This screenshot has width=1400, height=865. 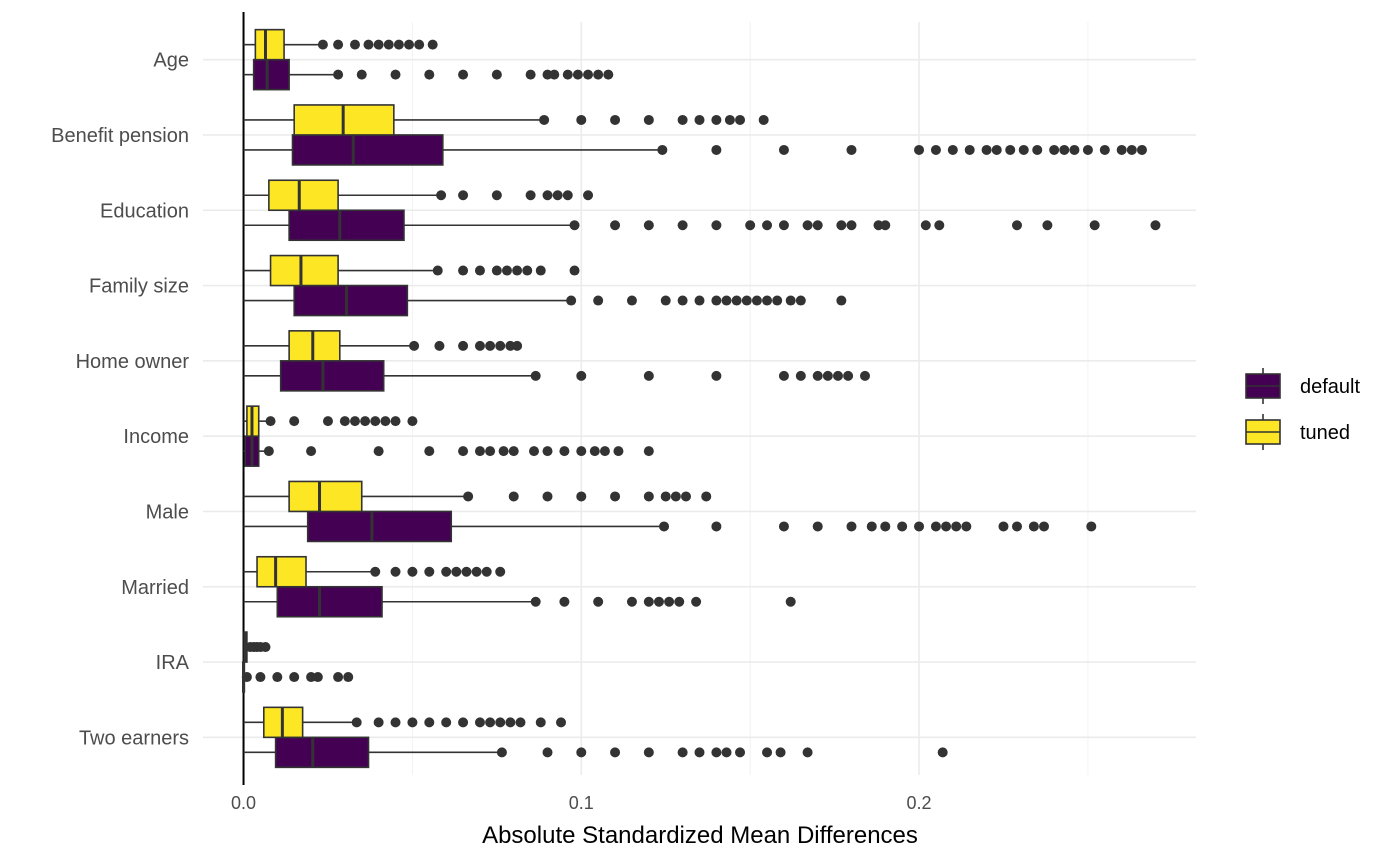 I want to click on category-label: Male, so click(x=167, y=512).